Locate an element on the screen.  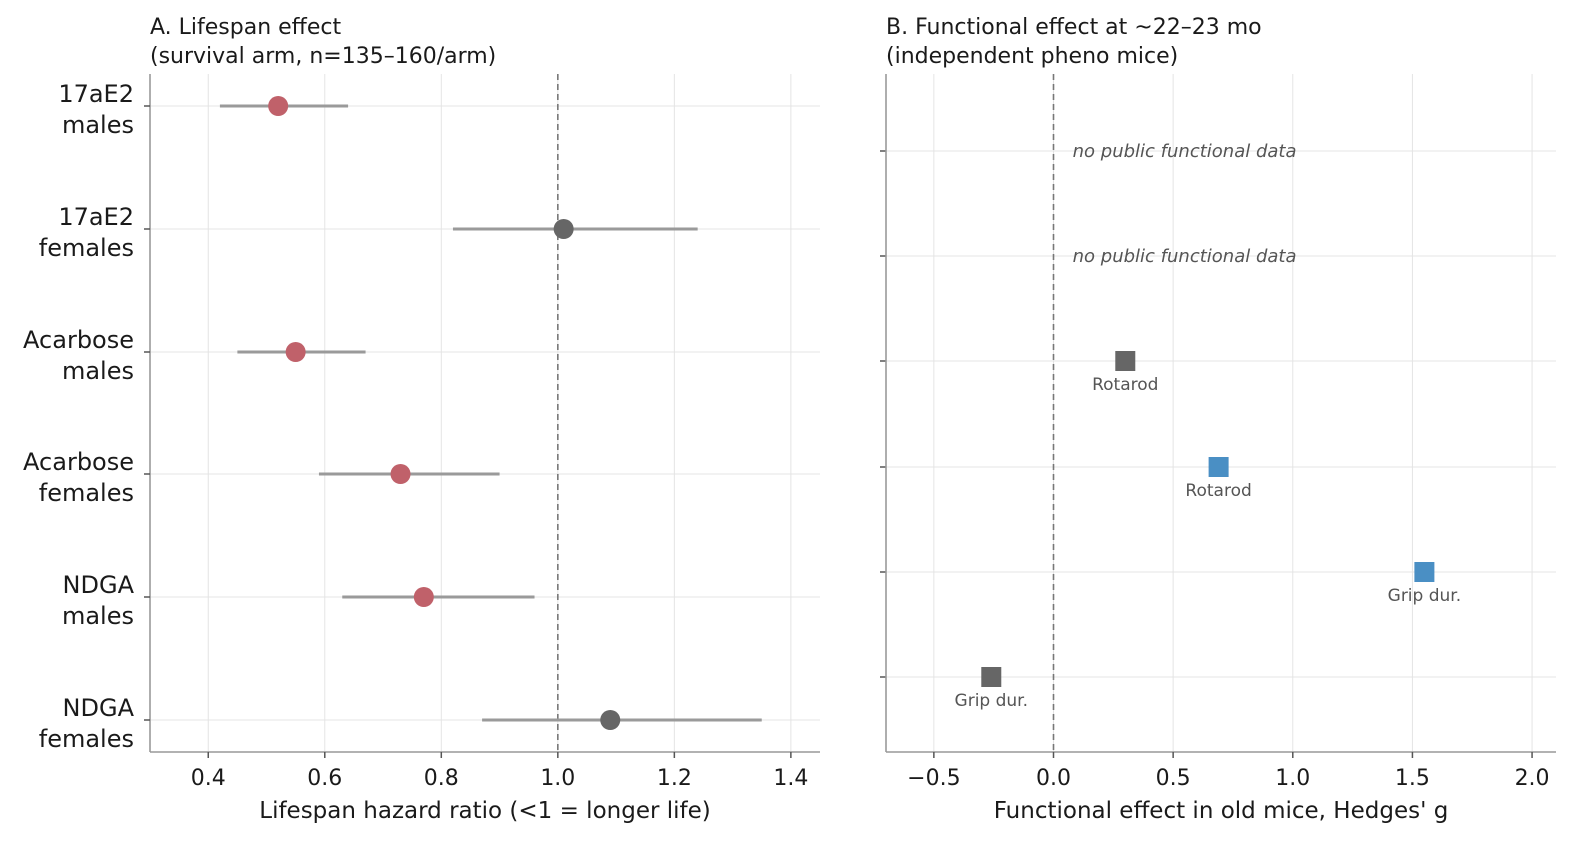
panel-b-point-label-3: Rotarod is located at coordinates (1218, 491).